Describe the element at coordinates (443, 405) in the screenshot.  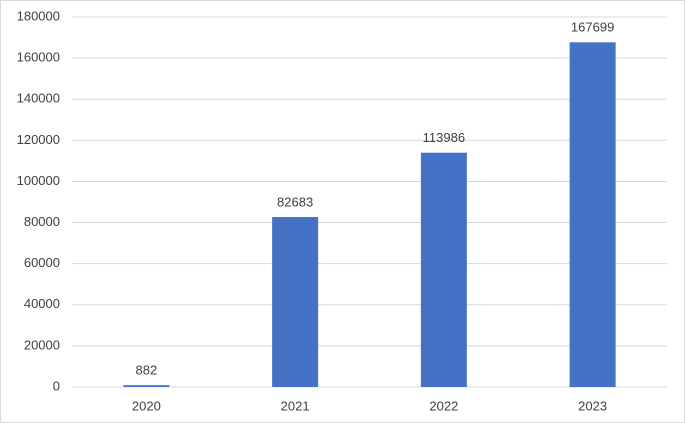
I see `x-tick-label: 2022` at that location.